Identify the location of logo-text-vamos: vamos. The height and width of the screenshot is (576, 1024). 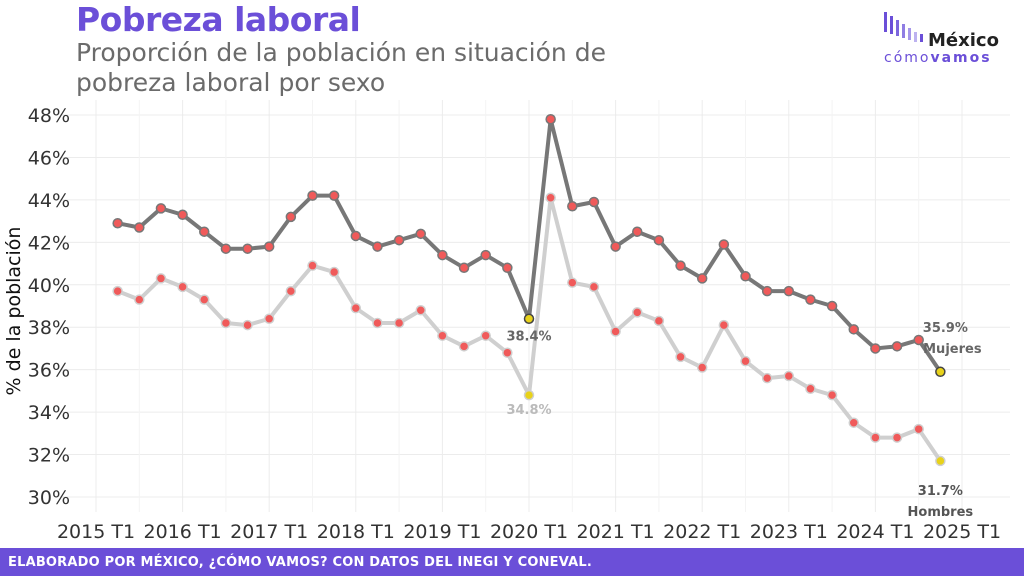
(961, 58).